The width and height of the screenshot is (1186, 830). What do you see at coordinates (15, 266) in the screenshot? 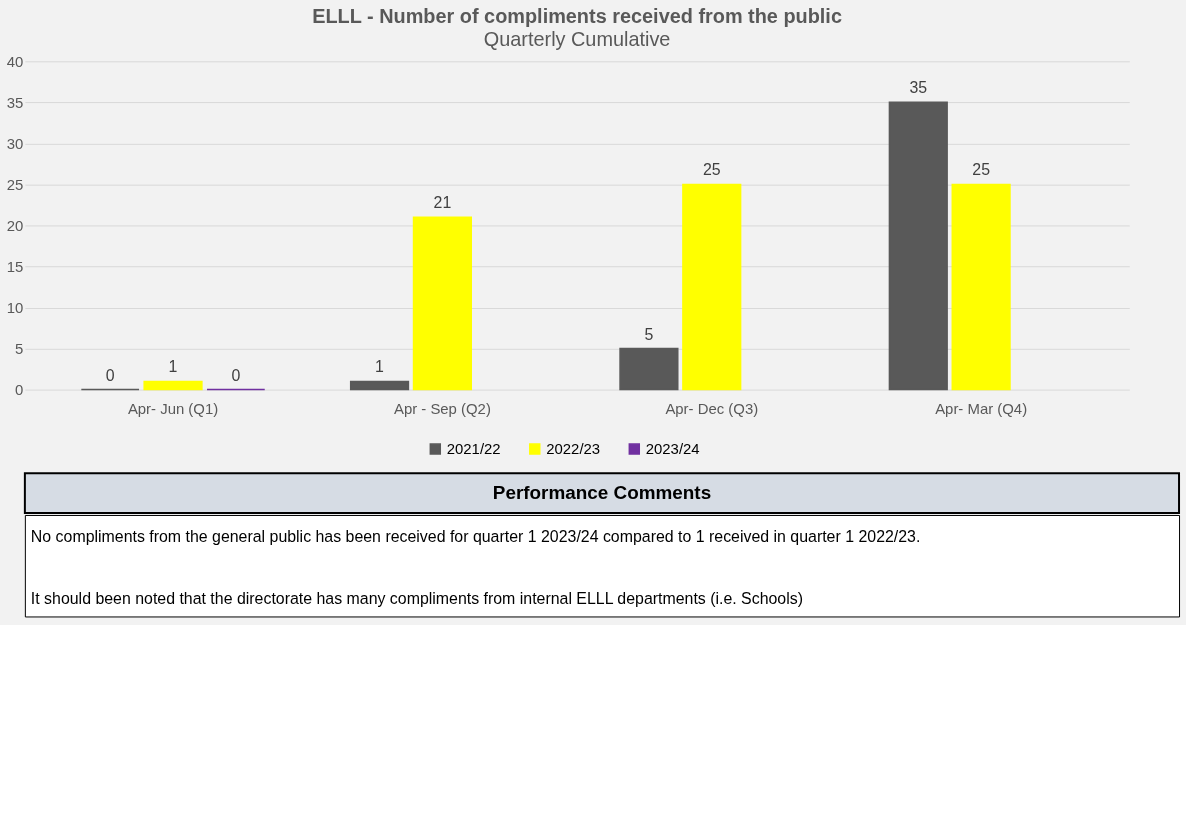
I see `y-tick-label: 15` at bounding box center [15, 266].